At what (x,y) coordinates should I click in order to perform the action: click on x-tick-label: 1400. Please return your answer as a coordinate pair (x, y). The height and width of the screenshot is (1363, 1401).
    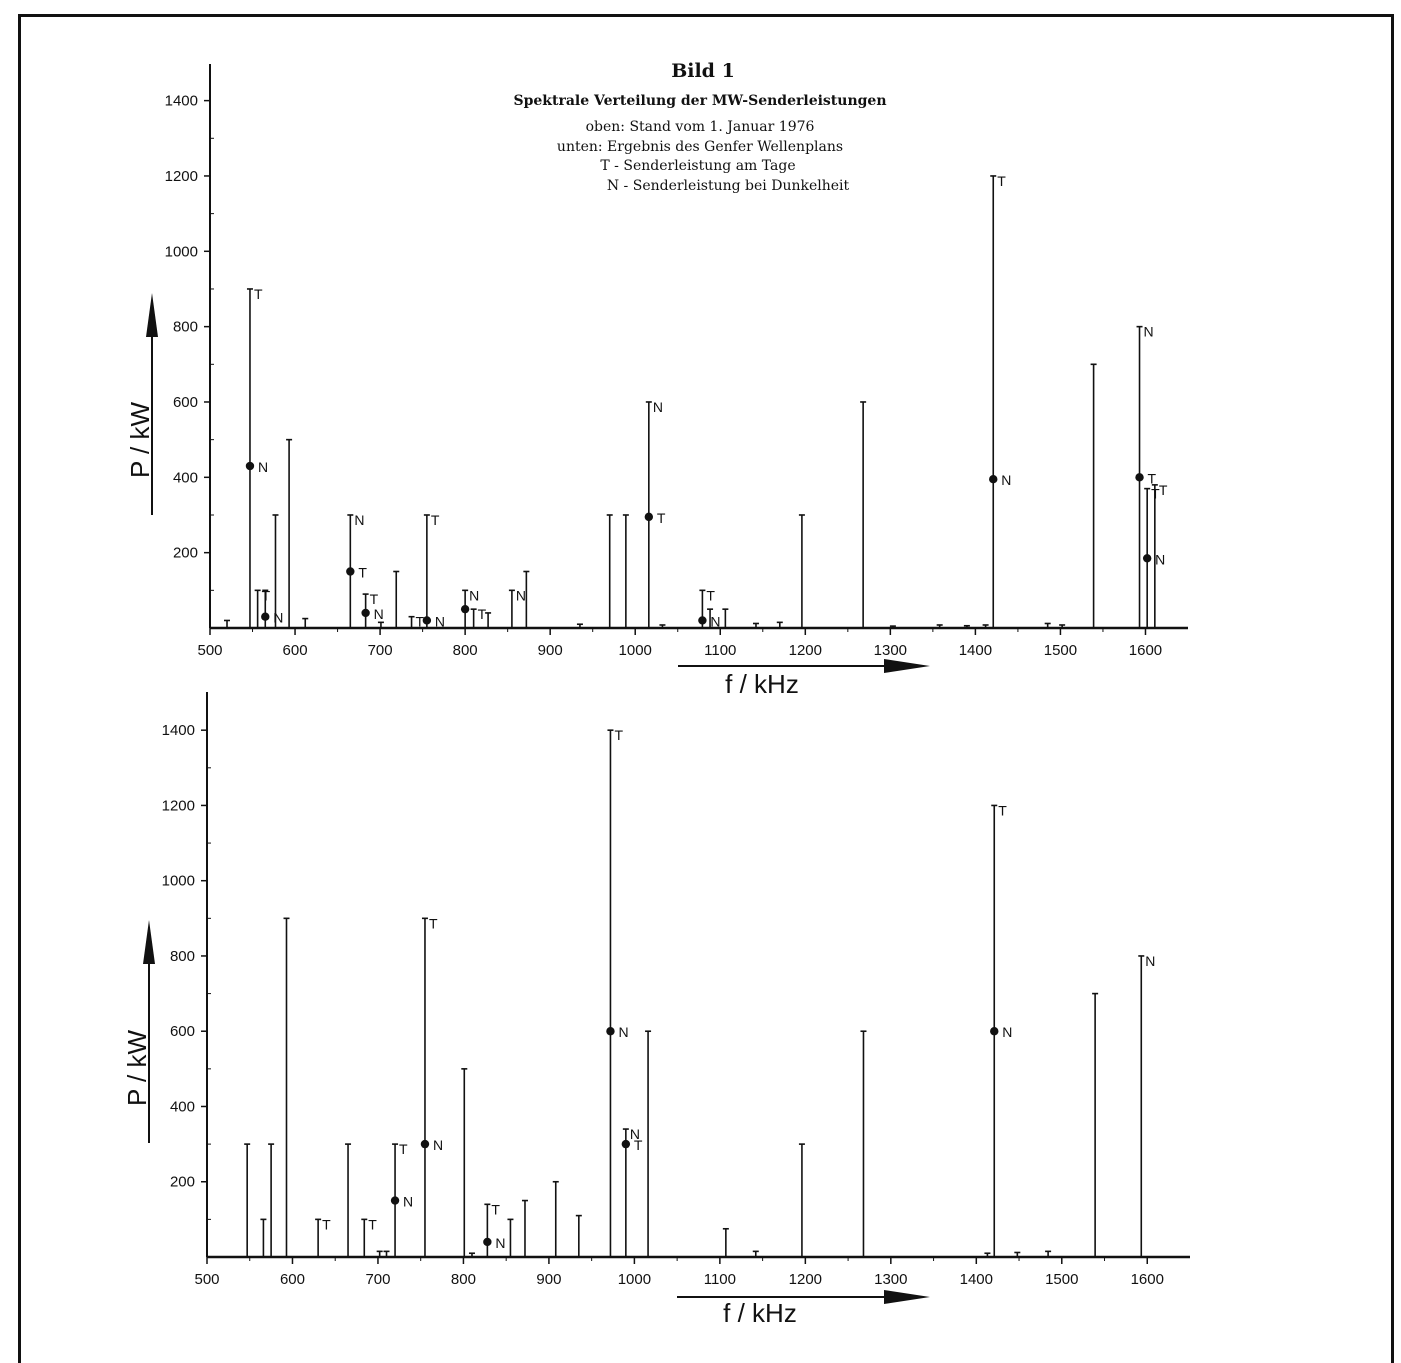
    Looking at the image, I should click on (975, 650).